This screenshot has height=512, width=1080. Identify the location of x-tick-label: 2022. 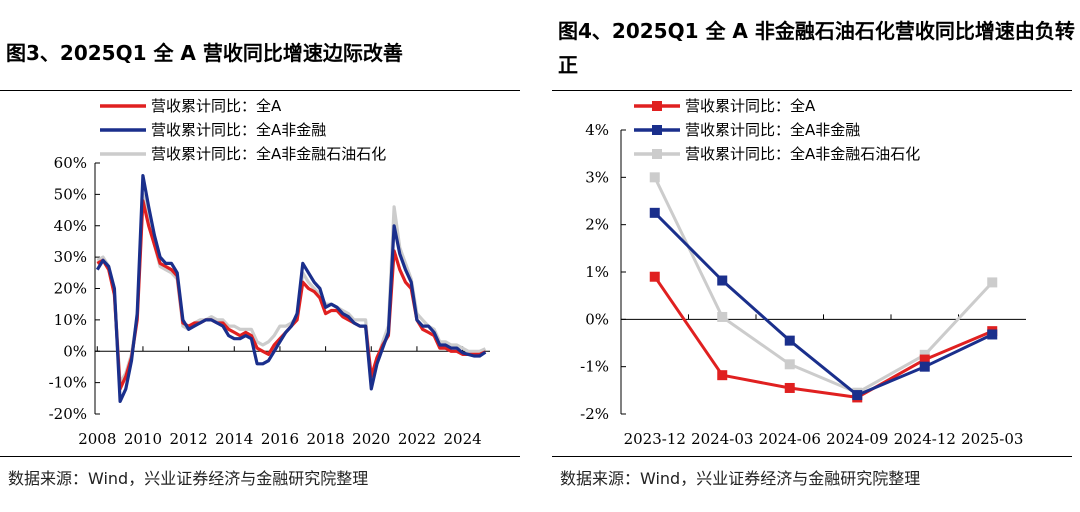
(417, 439).